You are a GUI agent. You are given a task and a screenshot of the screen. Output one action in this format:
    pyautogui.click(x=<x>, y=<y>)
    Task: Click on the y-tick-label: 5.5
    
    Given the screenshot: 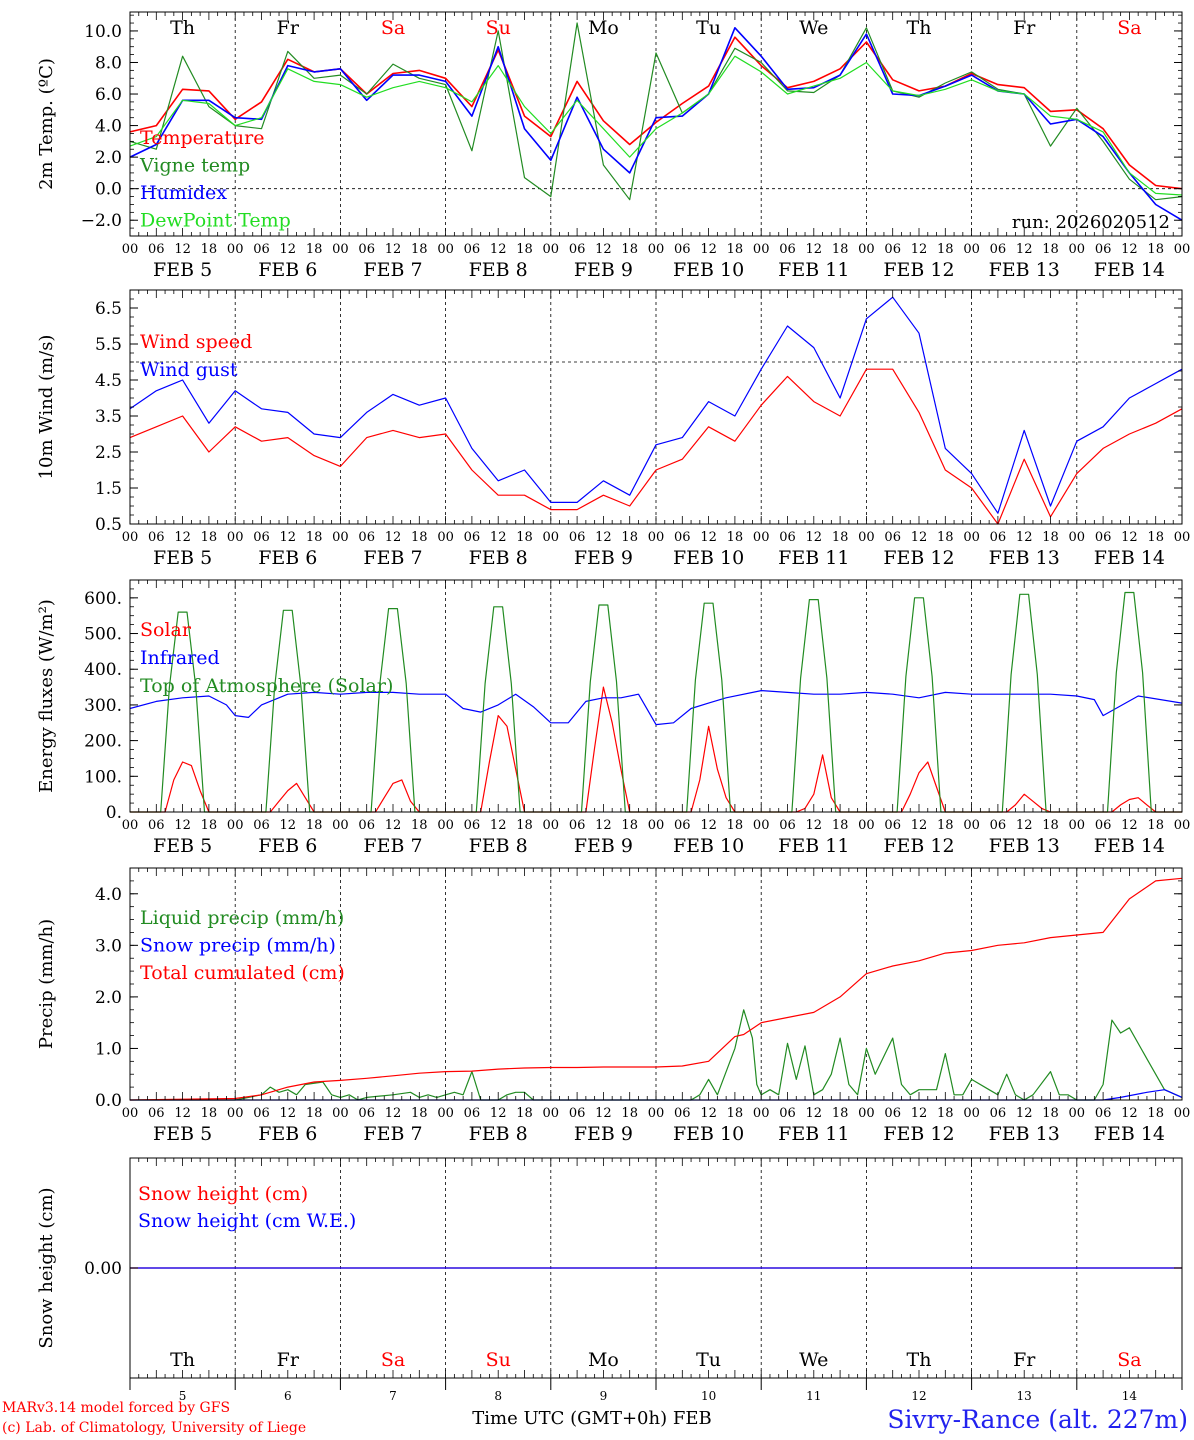 What is the action you would take?
    pyautogui.click(x=108, y=345)
    